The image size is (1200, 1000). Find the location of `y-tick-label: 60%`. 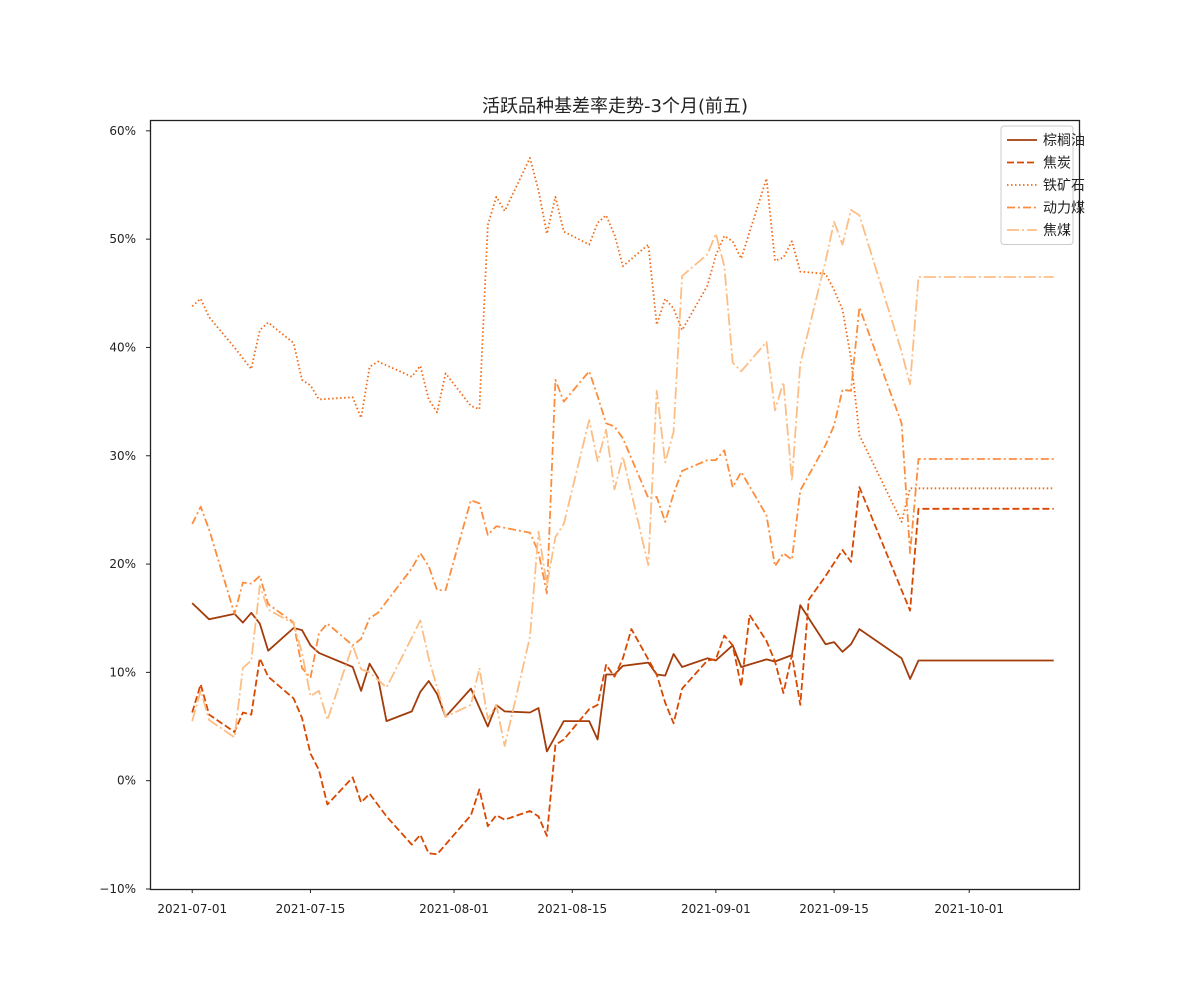

y-tick-label: 60% is located at coordinates (122, 131).